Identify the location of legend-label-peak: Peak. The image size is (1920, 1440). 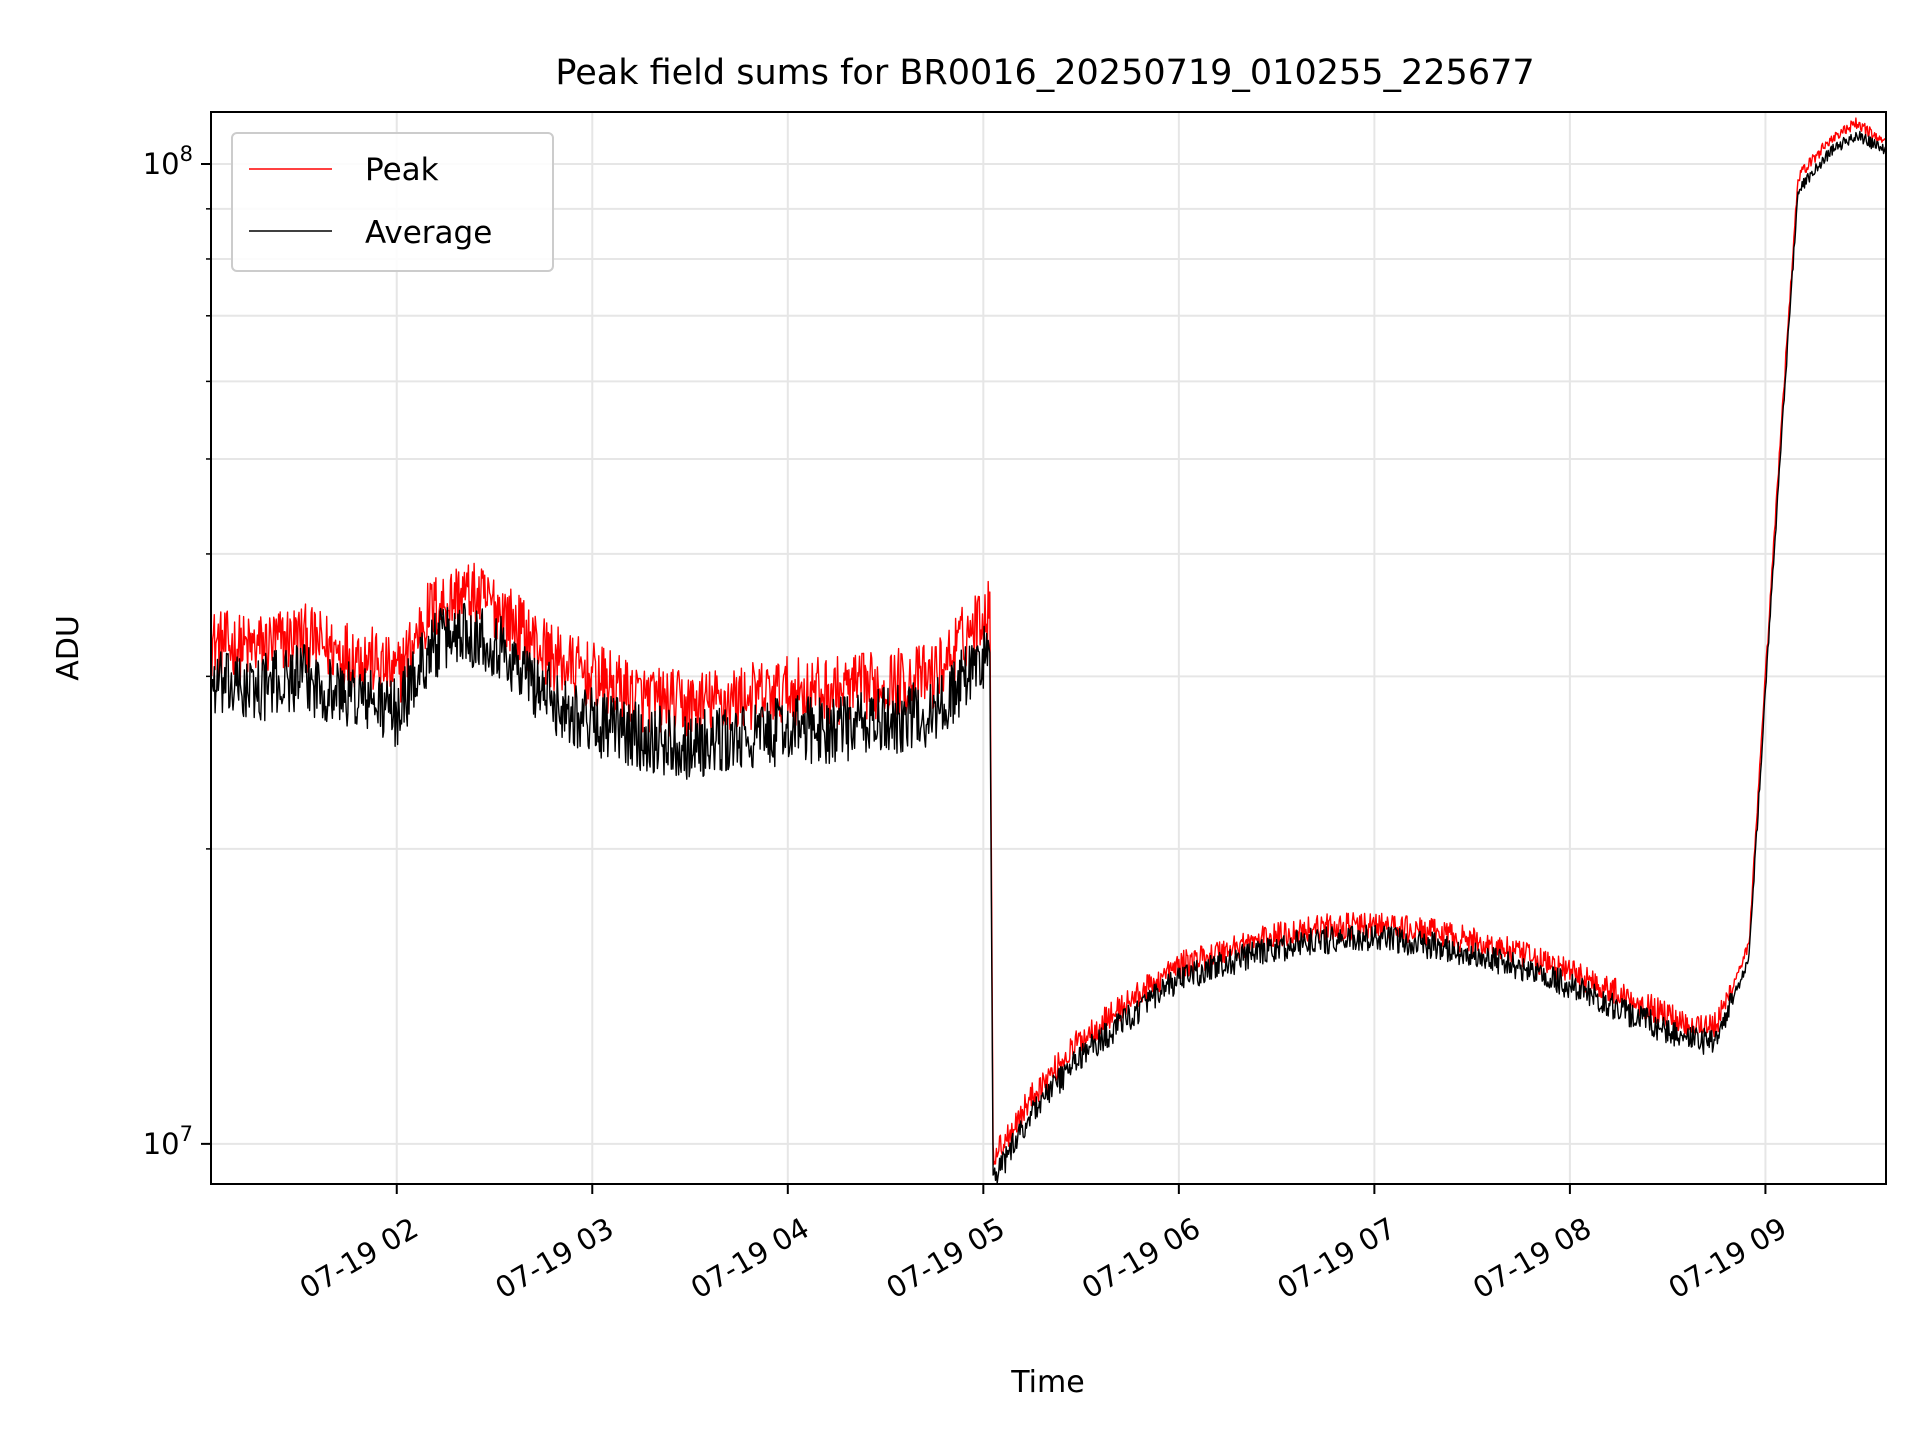
(402, 170).